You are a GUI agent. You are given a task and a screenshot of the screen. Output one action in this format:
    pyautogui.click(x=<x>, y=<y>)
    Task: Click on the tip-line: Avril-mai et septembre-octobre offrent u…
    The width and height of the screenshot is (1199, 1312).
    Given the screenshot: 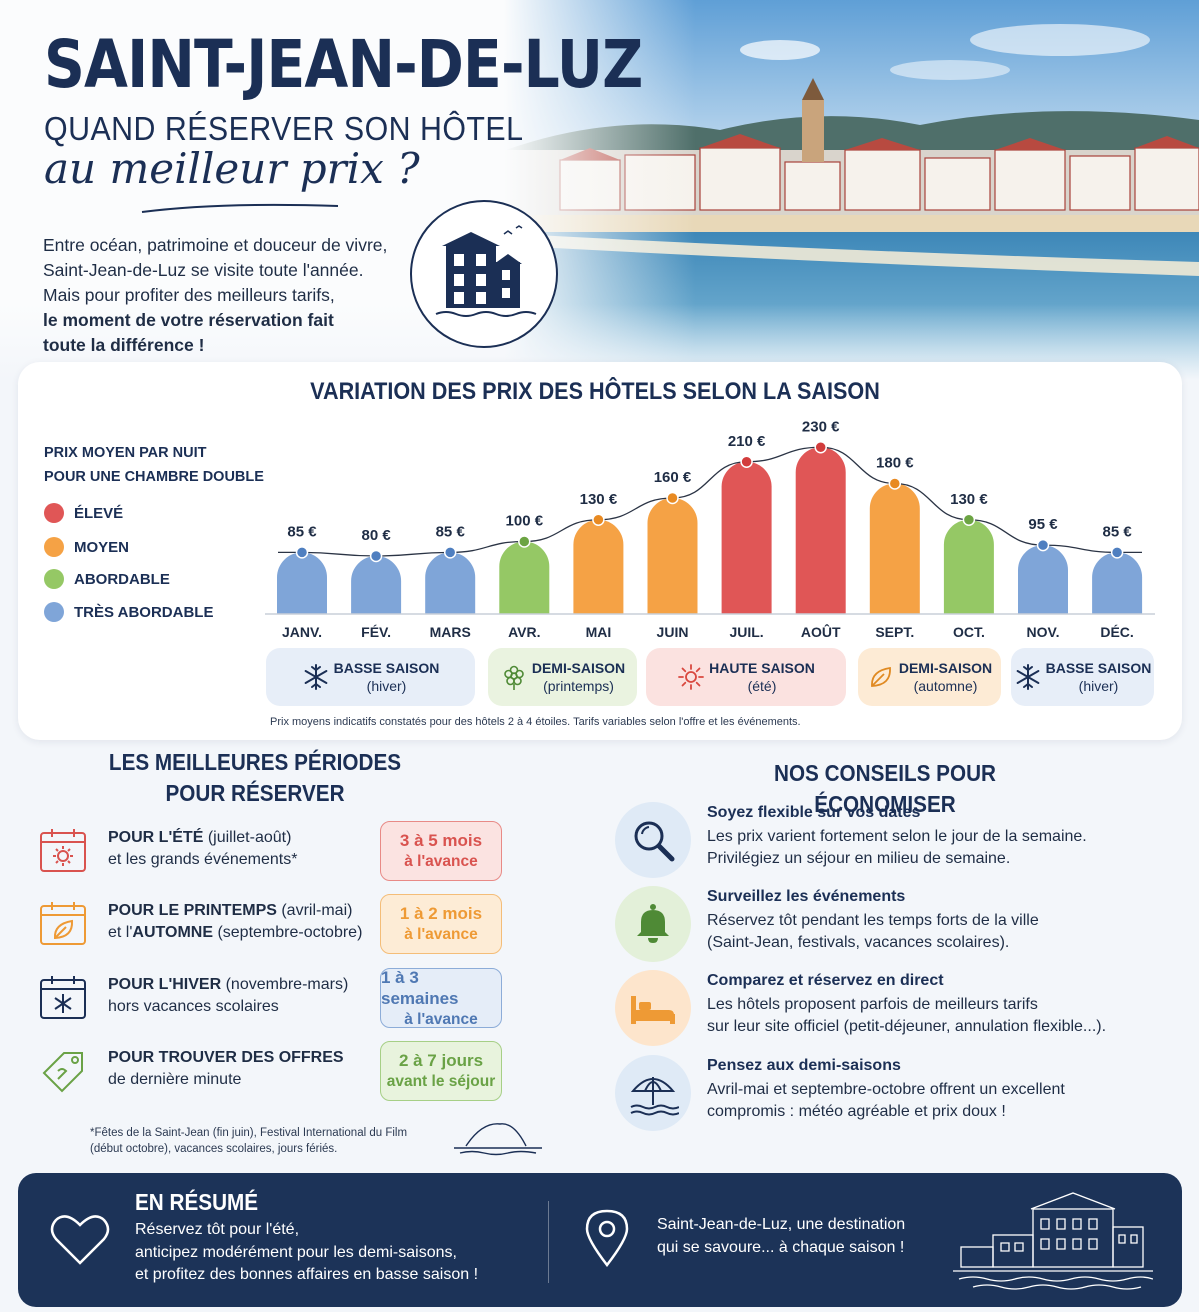 What is the action you would take?
    pyautogui.click(x=886, y=1089)
    